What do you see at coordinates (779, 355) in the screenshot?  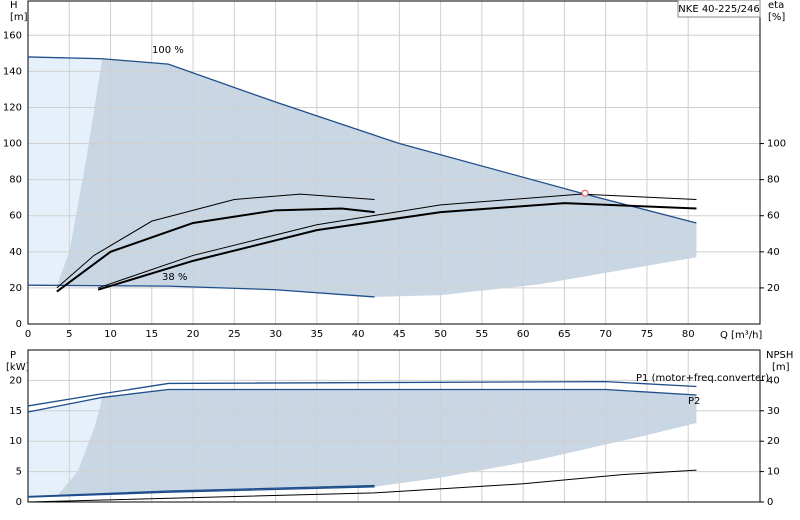 I see `y2-axis-label: NPSH` at bounding box center [779, 355].